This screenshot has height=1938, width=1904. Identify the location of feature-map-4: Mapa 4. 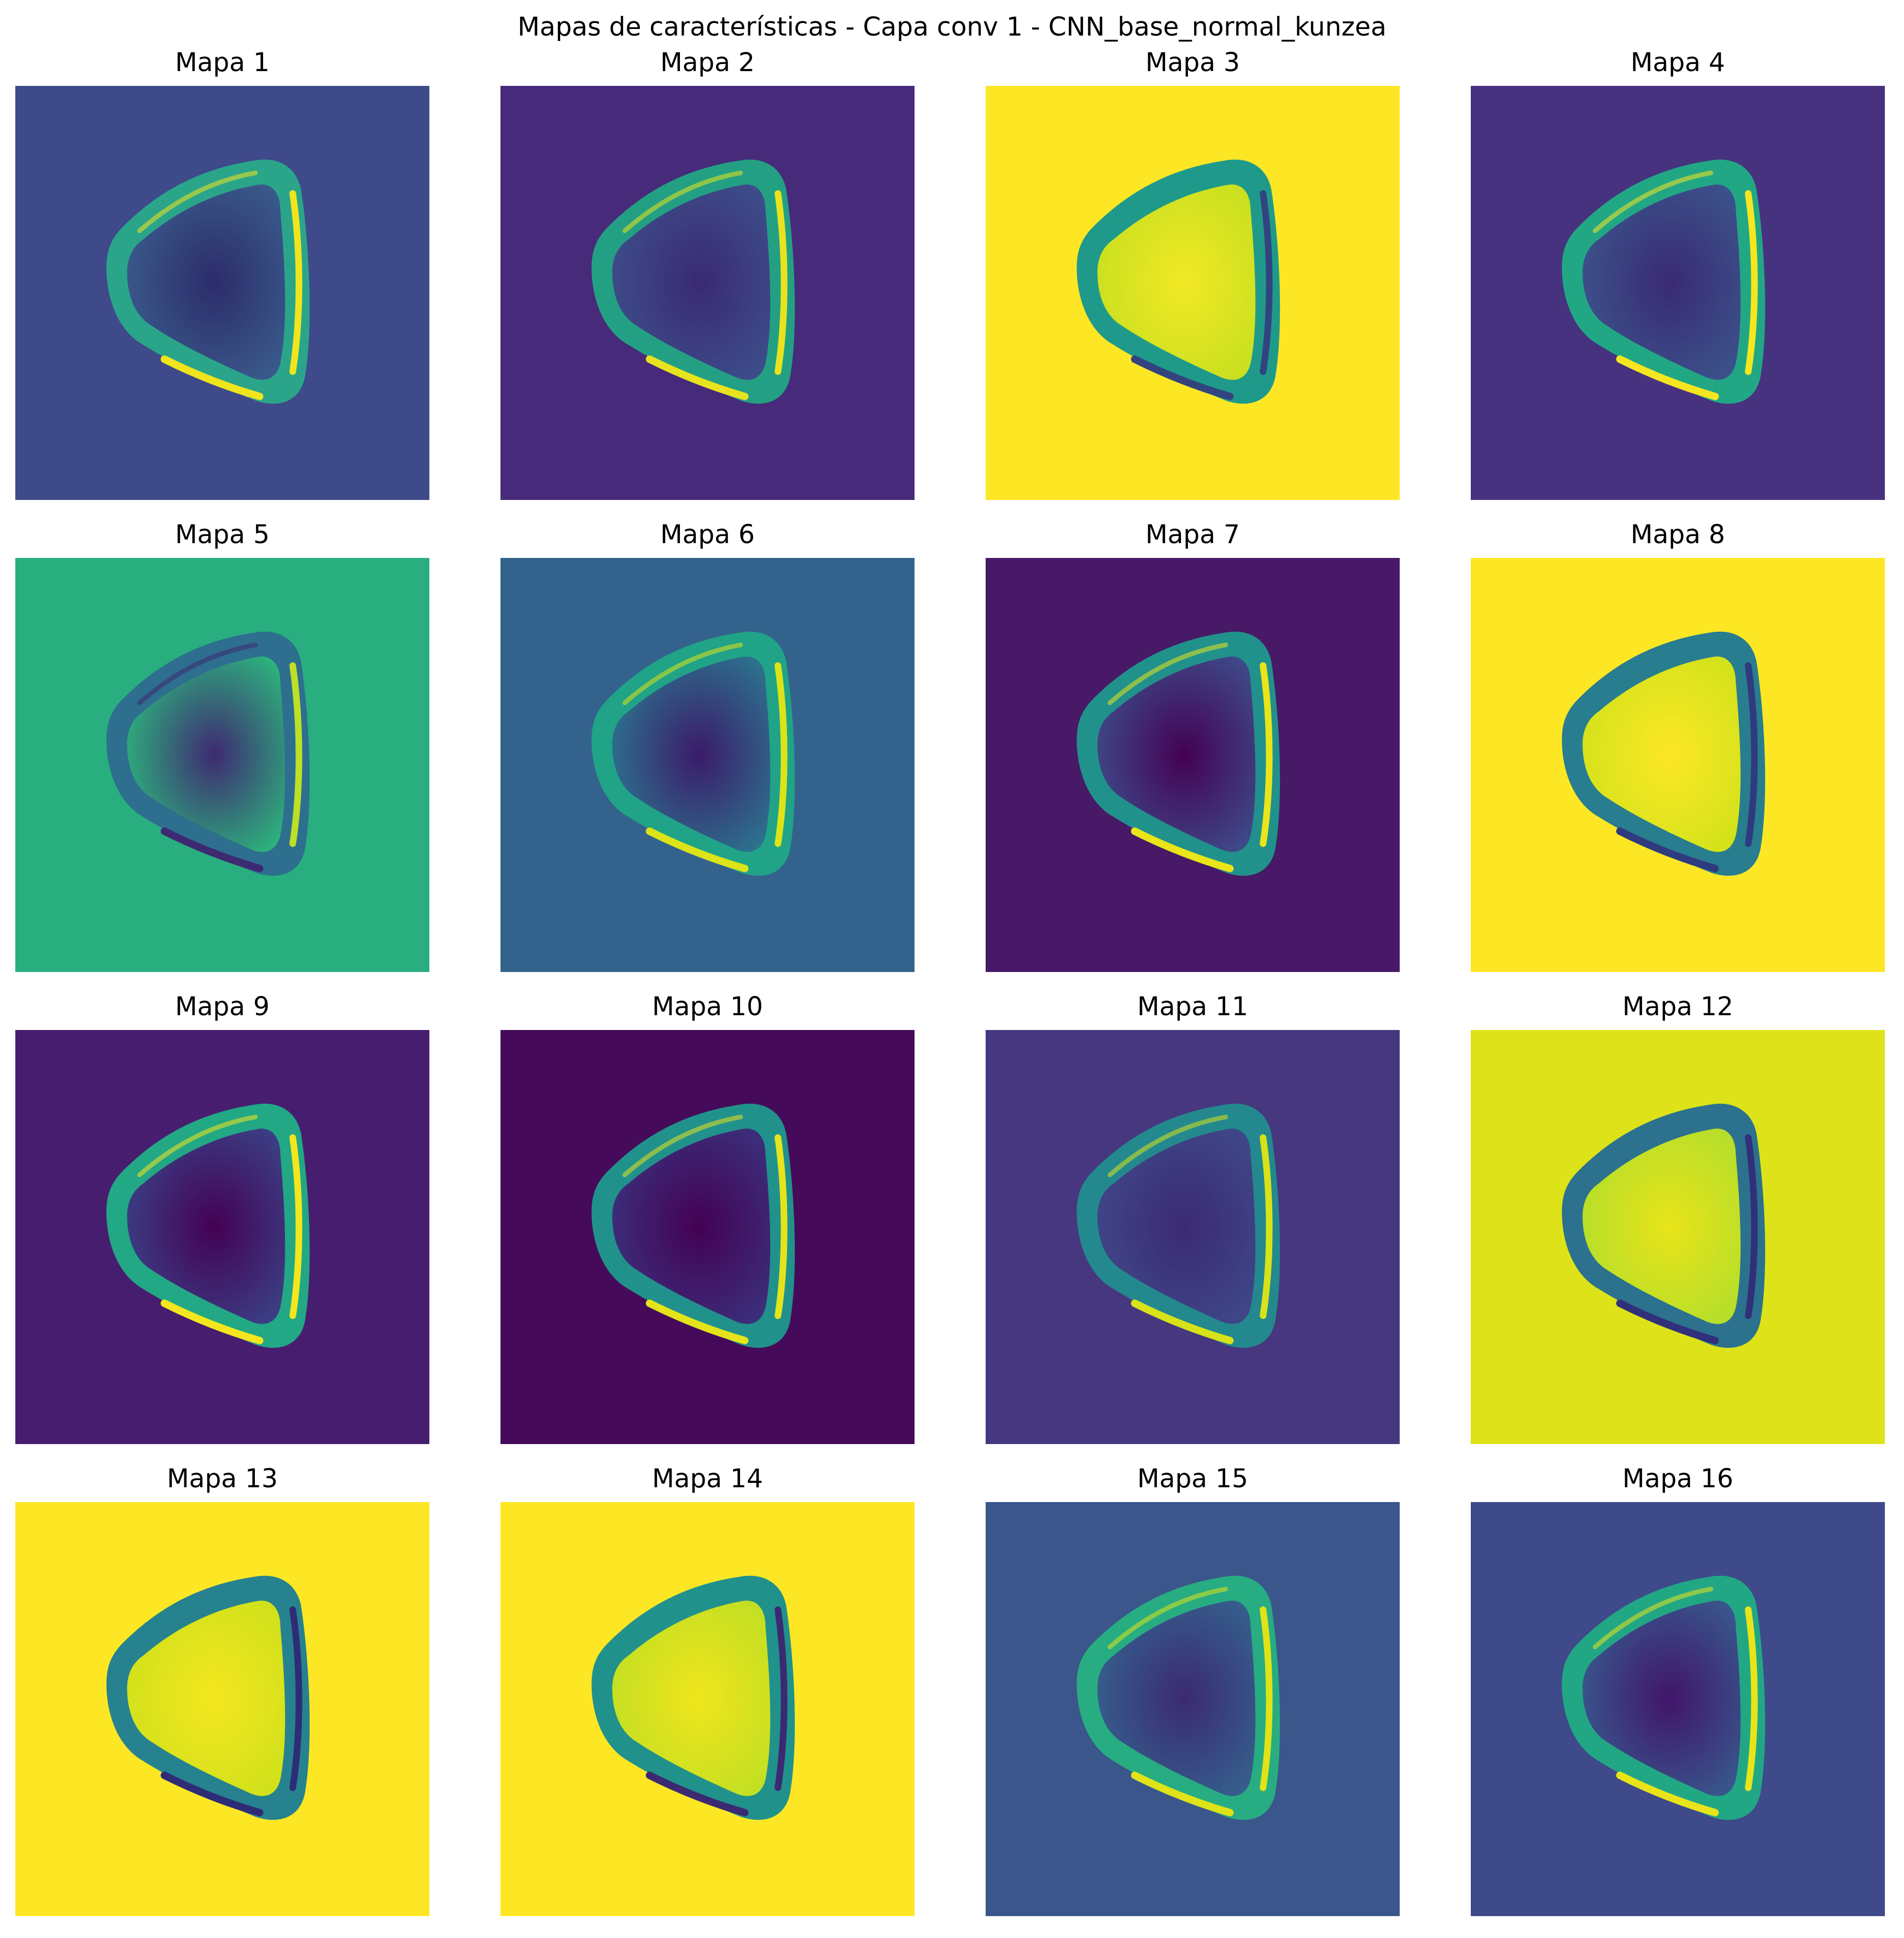
(1678, 274).